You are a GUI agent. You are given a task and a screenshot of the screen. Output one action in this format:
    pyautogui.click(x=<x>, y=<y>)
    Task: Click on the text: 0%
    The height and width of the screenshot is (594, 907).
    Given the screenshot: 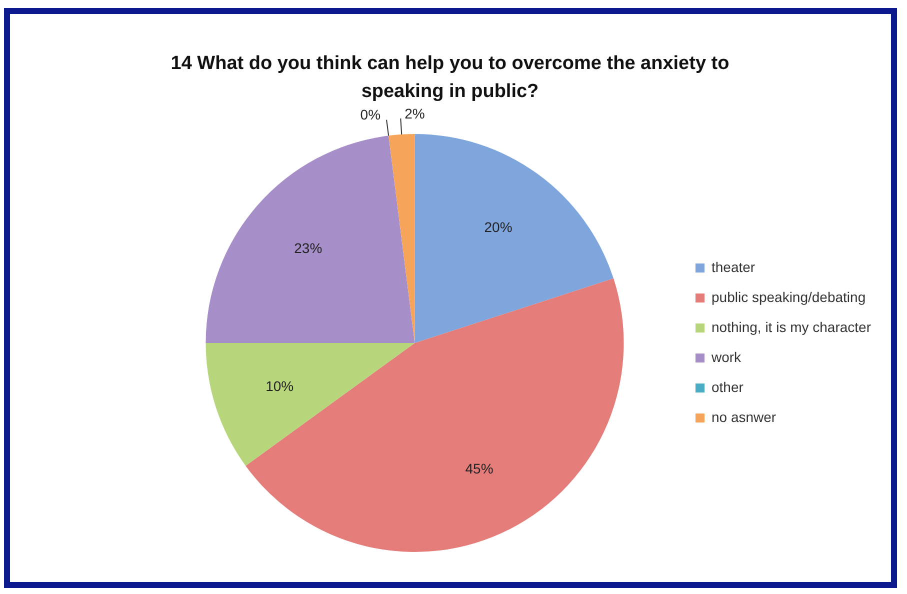 What is the action you would take?
    pyautogui.click(x=370, y=114)
    